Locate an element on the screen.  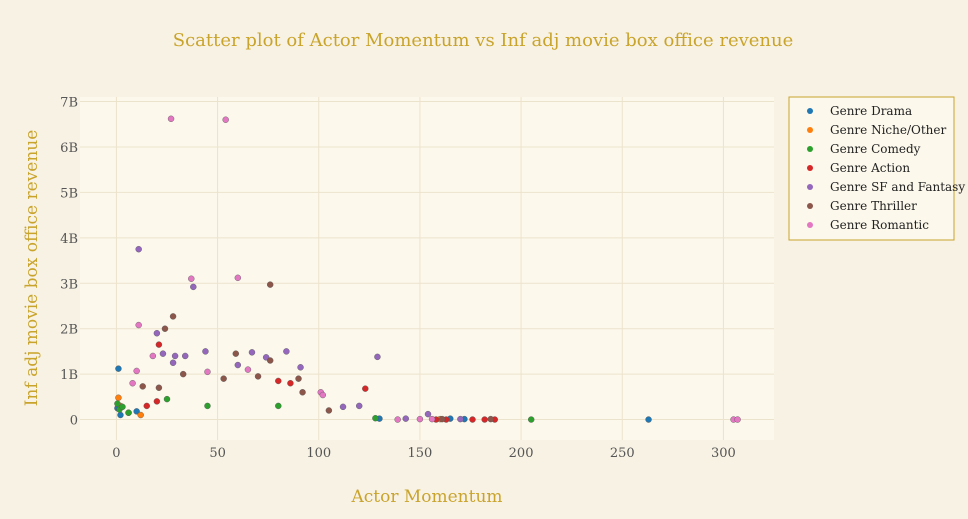
legend-item-label: Genre Comedy is located at coordinates (875, 149).